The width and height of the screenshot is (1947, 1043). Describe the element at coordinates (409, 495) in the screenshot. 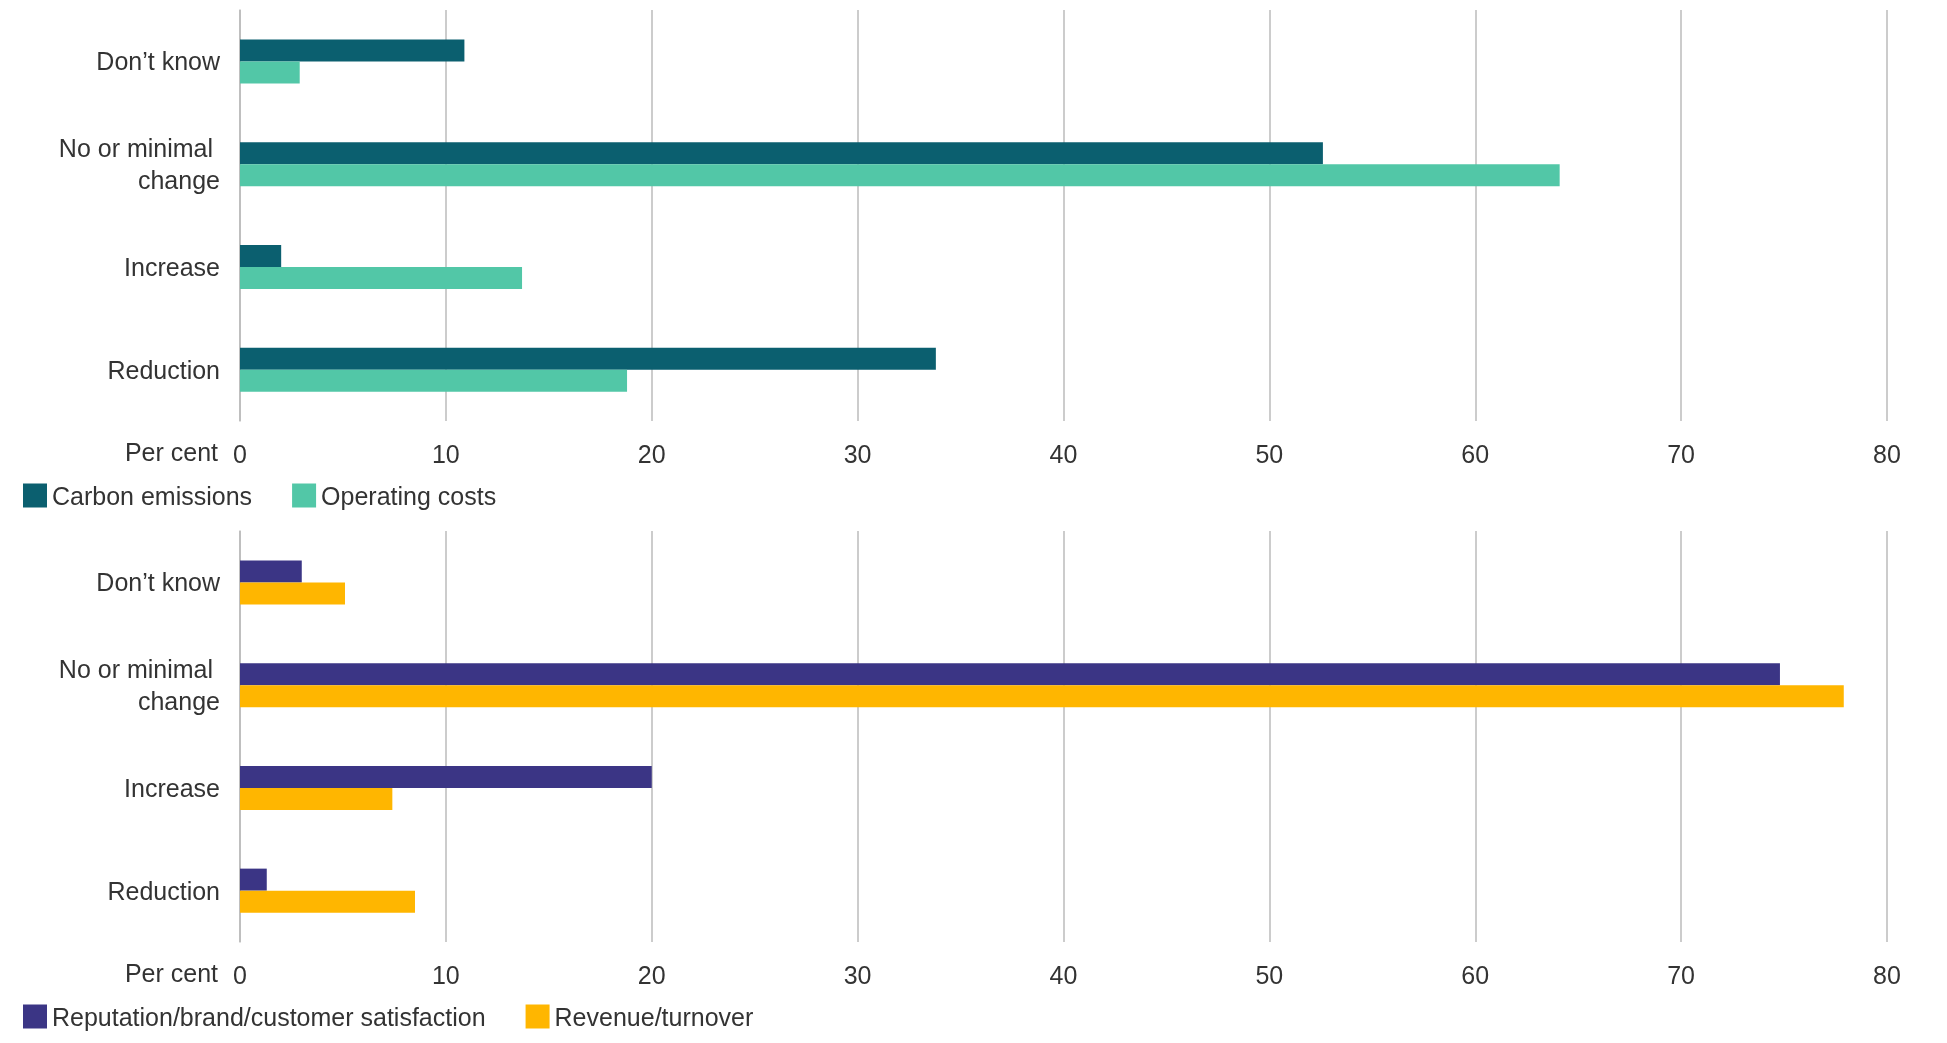

I see `legend-label: Operating costs` at that location.